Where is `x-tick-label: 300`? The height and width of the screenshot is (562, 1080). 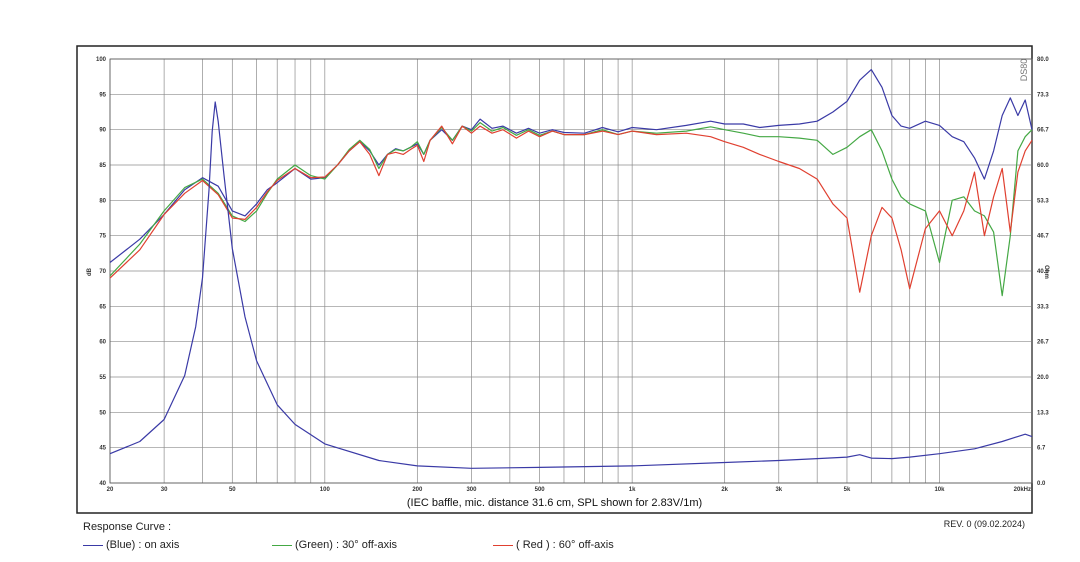
x-tick-label: 300 is located at coordinates (471, 490).